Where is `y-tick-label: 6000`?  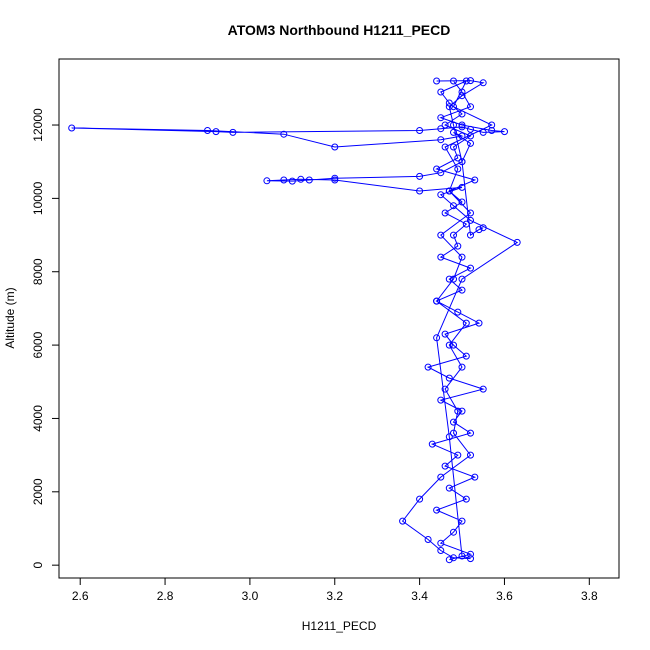 y-tick-label: 6000 is located at coordinates (38, 344).